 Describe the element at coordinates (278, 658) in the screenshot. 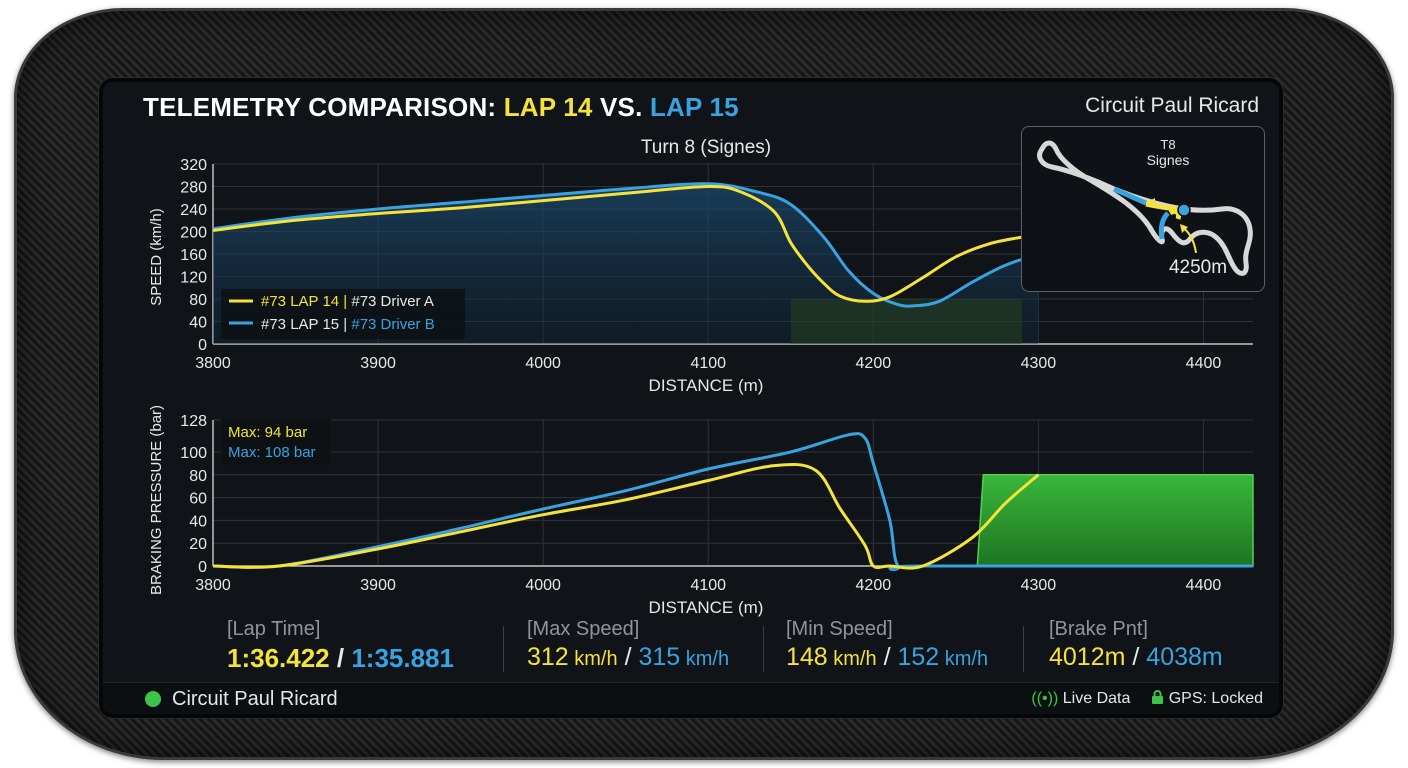

I see `stat-value-lap-a: 1:36.422` at that location.